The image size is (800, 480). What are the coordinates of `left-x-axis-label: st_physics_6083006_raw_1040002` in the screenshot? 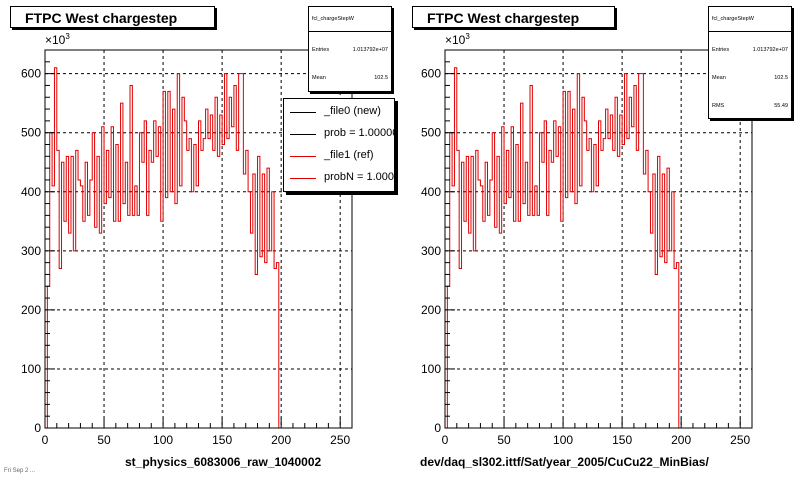 It's located at (223, 462).